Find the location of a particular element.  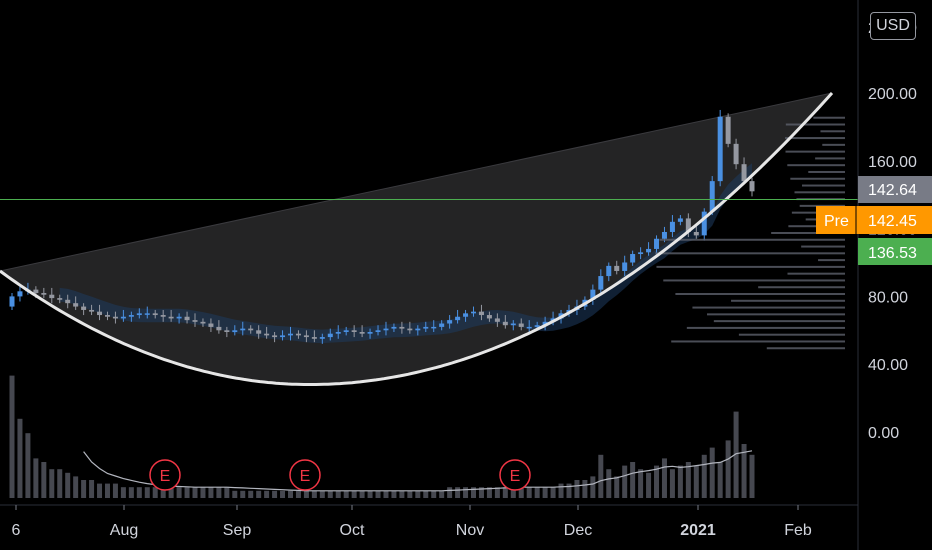

green-price-value: 136.53 is located at coordinates (892, 253).